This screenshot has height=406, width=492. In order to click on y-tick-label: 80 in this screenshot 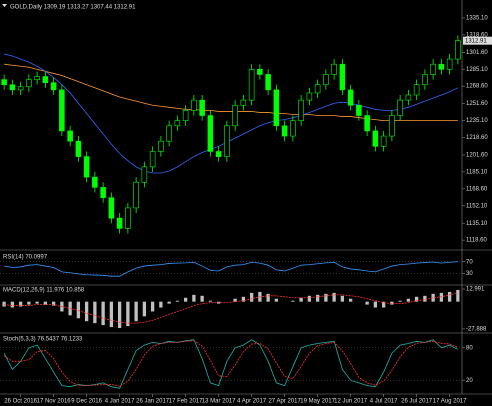, I will do `click(469, 348)`.